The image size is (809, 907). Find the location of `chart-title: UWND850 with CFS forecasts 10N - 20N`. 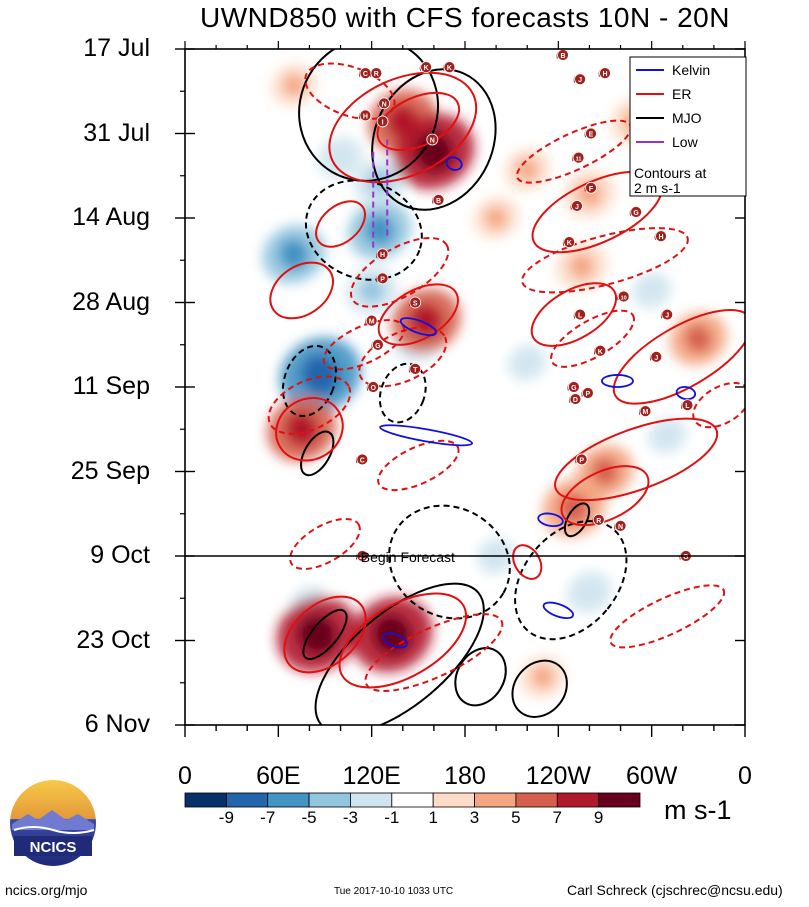

chart-title: UWND850 with CFS forecasts 10N - 20N is located at coordinates (465, 17).